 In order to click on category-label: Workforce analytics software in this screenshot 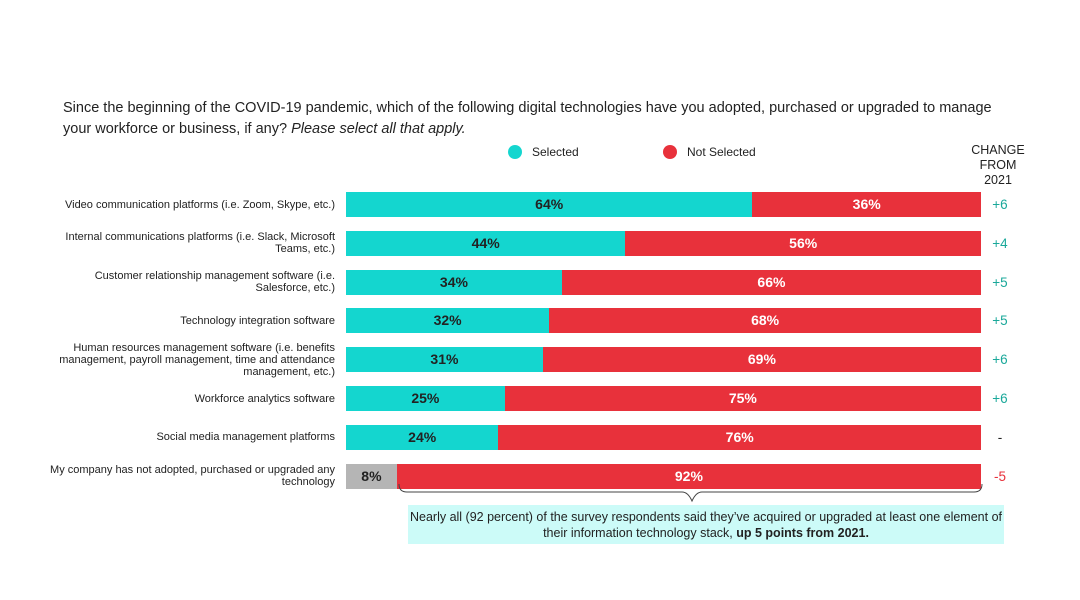, I will do `click(264, 398)`.